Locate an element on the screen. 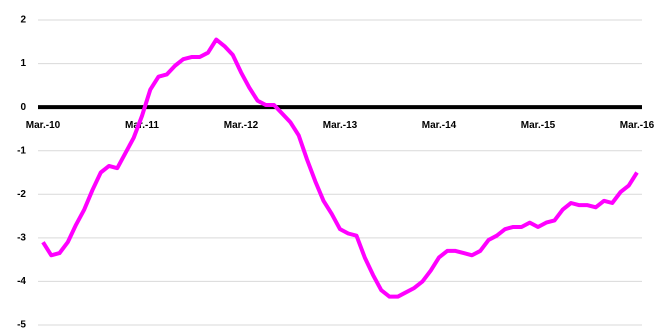  y-tick-label: -4 is located at coordinates (21, 281).